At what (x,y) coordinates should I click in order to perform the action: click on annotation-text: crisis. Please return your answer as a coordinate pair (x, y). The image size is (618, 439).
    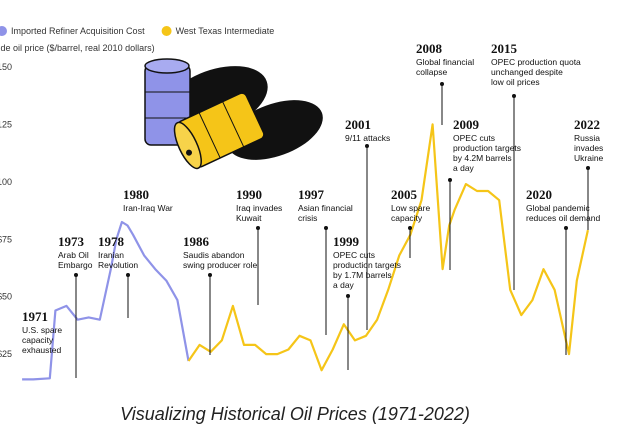
    Looking at the image, I should click on (307, 218).